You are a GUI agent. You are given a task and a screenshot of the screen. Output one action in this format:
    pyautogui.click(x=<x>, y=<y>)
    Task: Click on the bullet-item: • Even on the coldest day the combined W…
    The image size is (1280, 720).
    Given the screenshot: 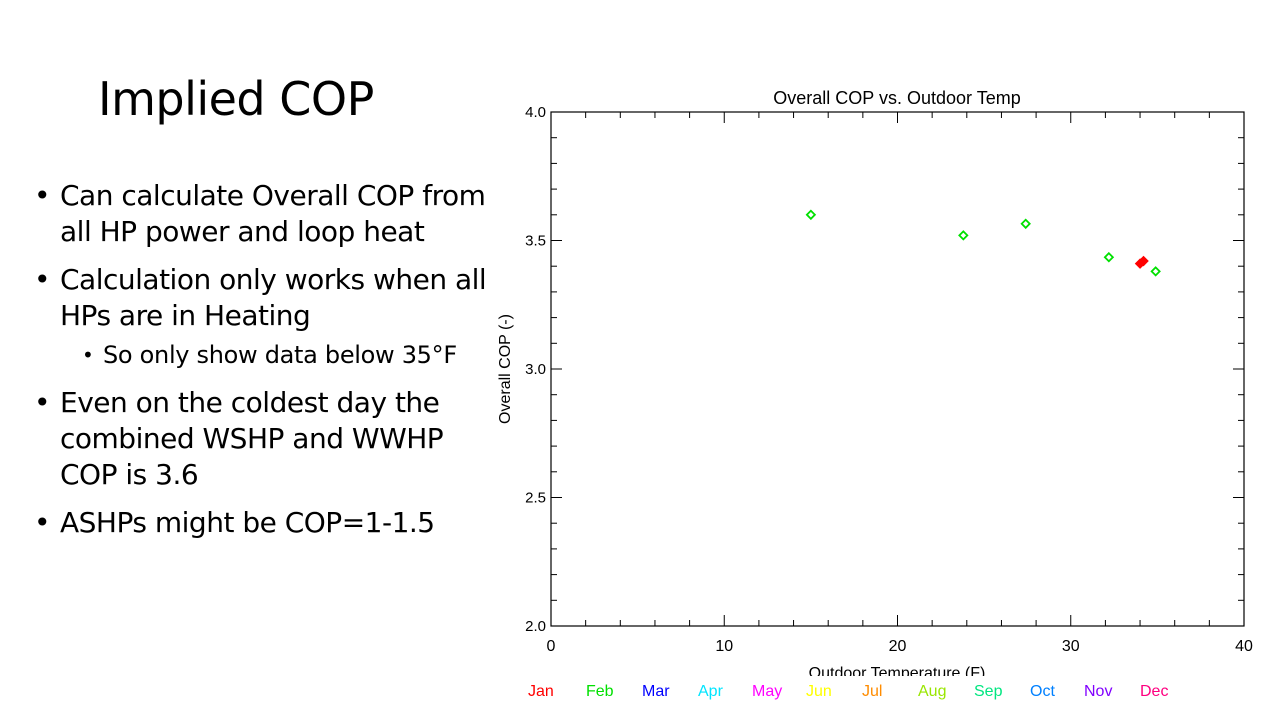 What is the action you would take?
    pyautogui.click(x=262, y=439)
    